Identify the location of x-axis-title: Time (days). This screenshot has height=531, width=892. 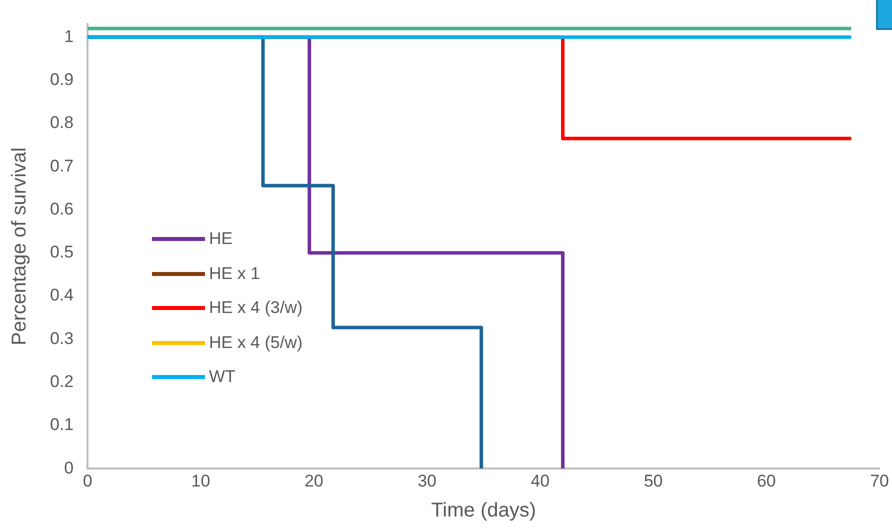
(483, 511).